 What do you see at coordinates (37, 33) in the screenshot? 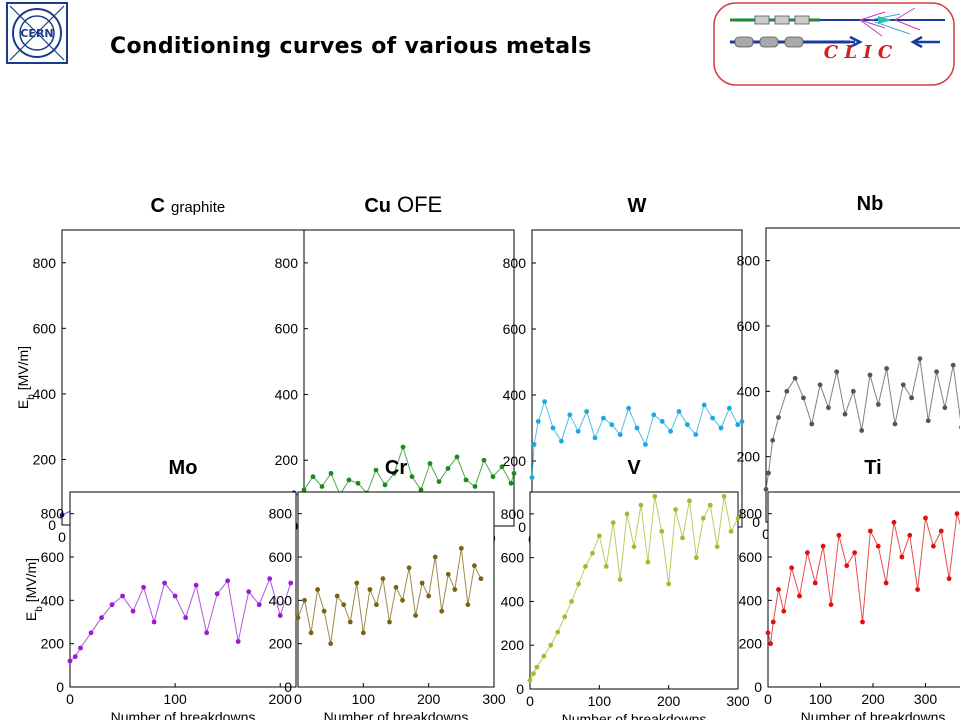
I see `cern-logo: CERN` at bounding box center [37, 33].